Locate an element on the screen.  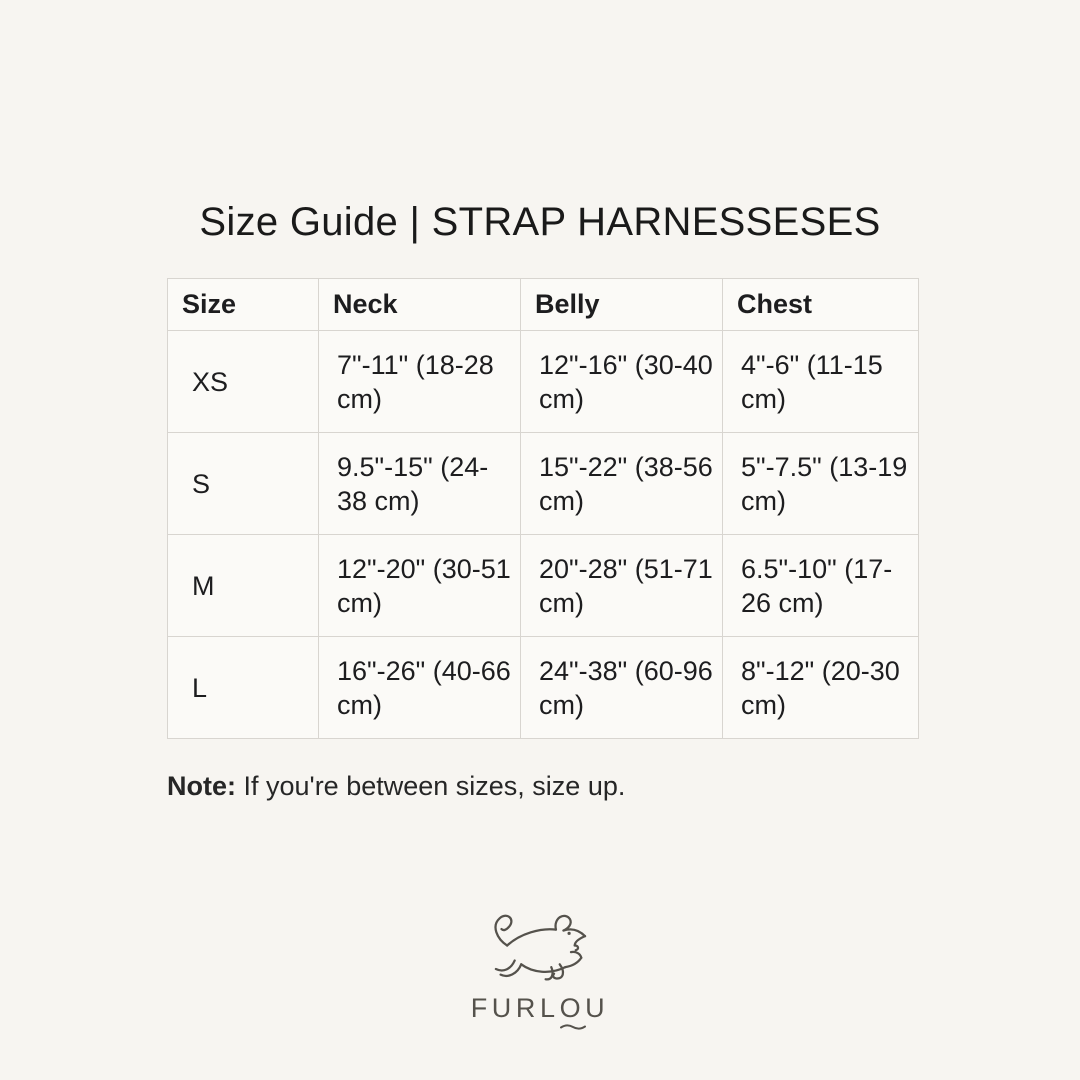
size-value: M is located at coordinates (243, 585).